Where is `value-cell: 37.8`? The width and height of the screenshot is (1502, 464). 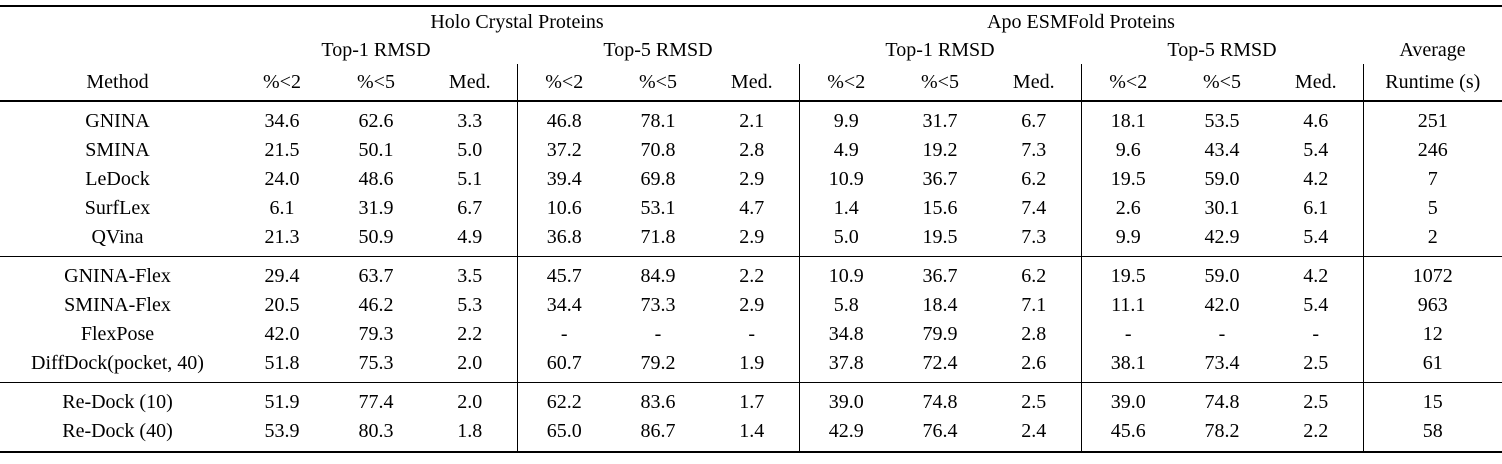
value-cell: 37.8 is located at coordinates (845, 366).